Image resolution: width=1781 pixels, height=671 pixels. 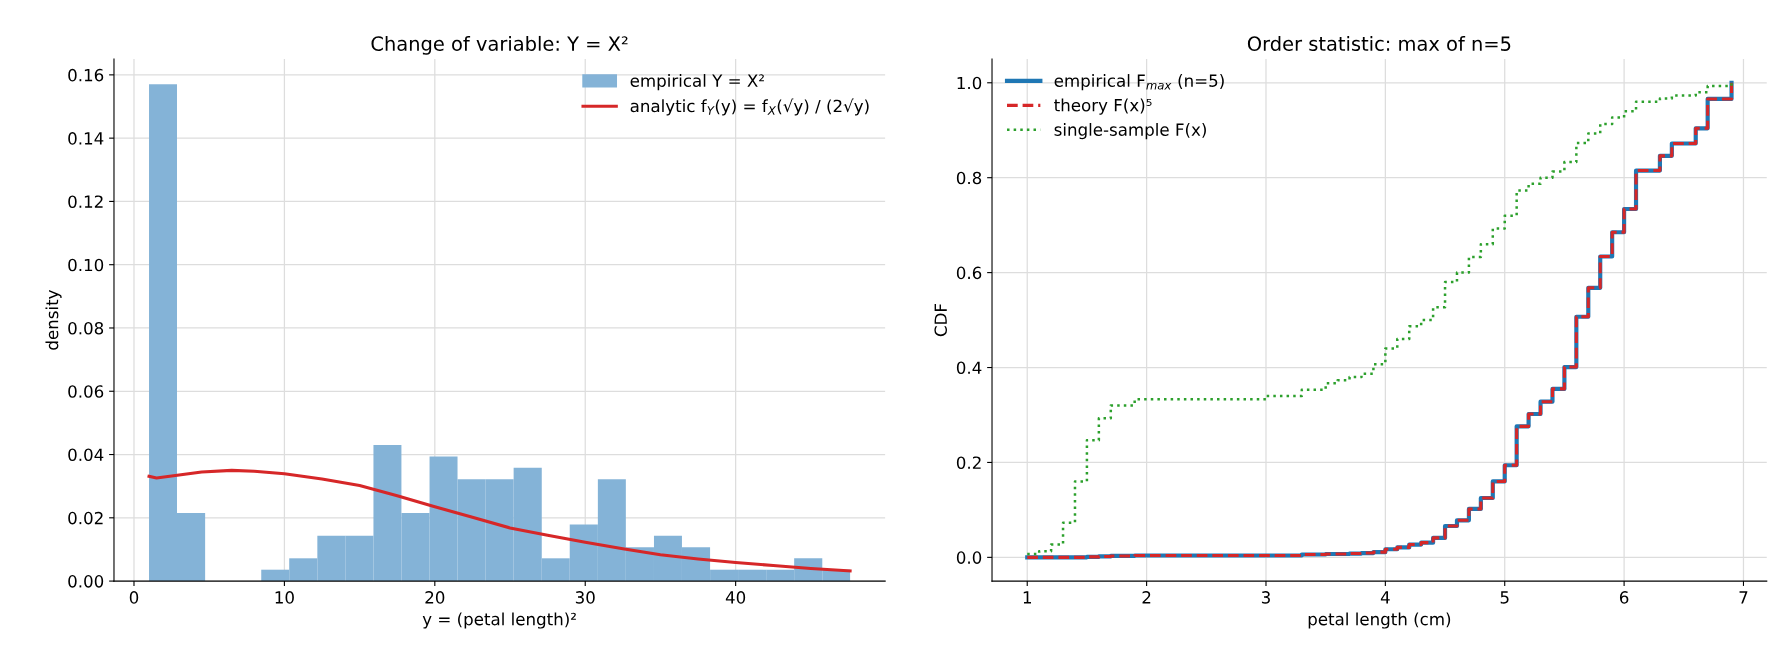 I want to click on y-tick-label: 0.08, so click(x=86, y=328).